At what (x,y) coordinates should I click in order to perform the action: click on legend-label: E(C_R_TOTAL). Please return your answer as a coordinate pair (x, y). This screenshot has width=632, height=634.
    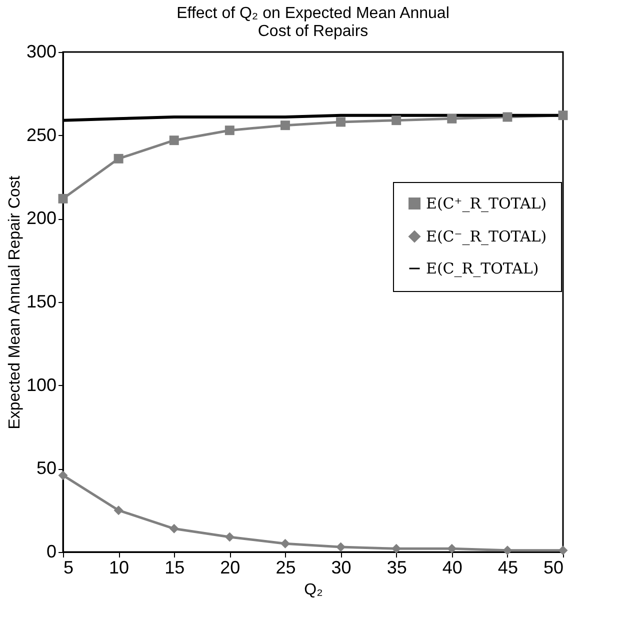
    Looking at the image, I should click on (482, 269).